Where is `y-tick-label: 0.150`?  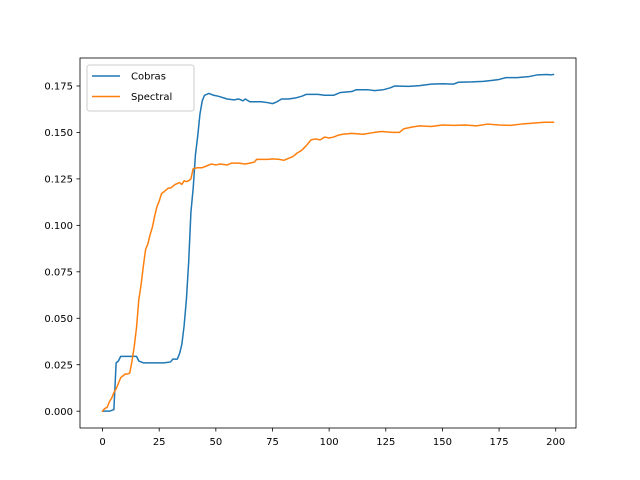
y-tick-label: 0.150 is located at coordinates (58, 133).